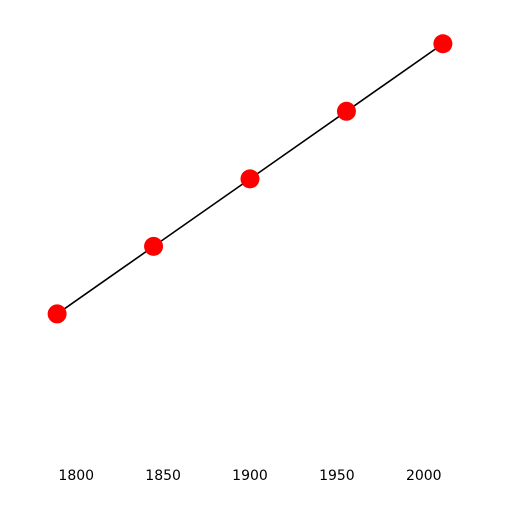 The height and width of the screenshot is (512, 512). I want to click on x-tick-label: 1800, so click(76, 476).